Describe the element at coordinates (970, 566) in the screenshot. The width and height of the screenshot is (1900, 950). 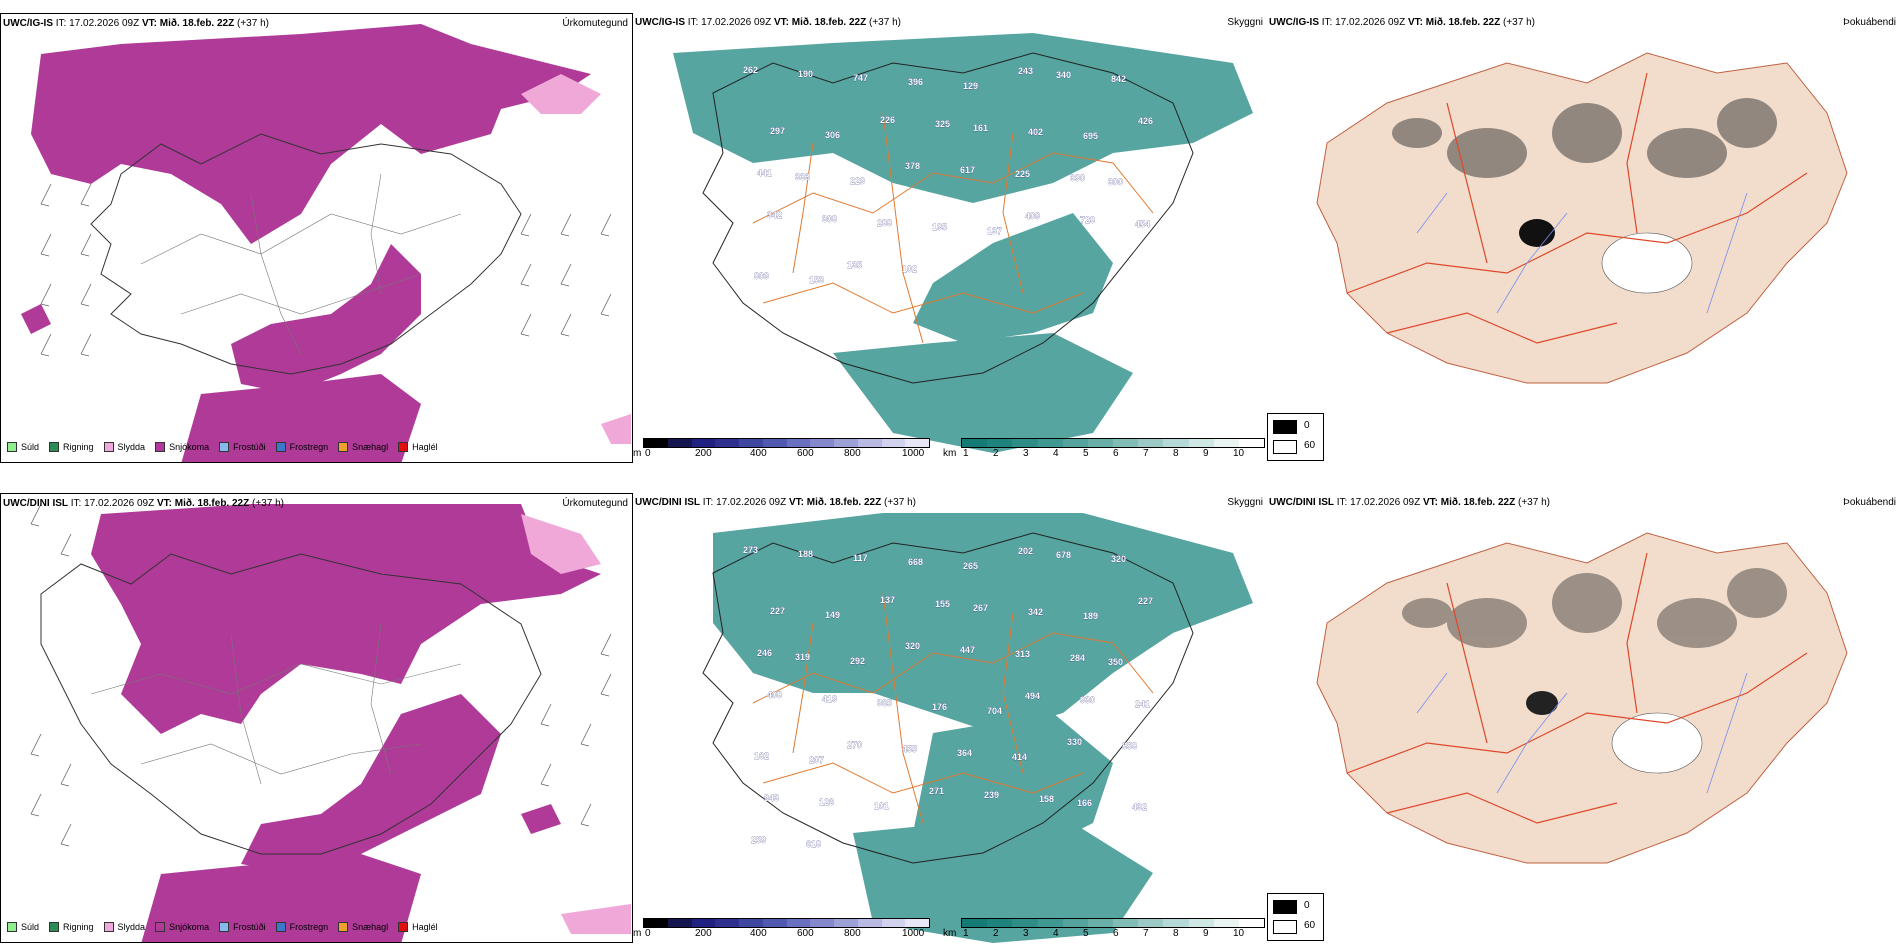
I see `peak-elevation-label: 265` at that location.